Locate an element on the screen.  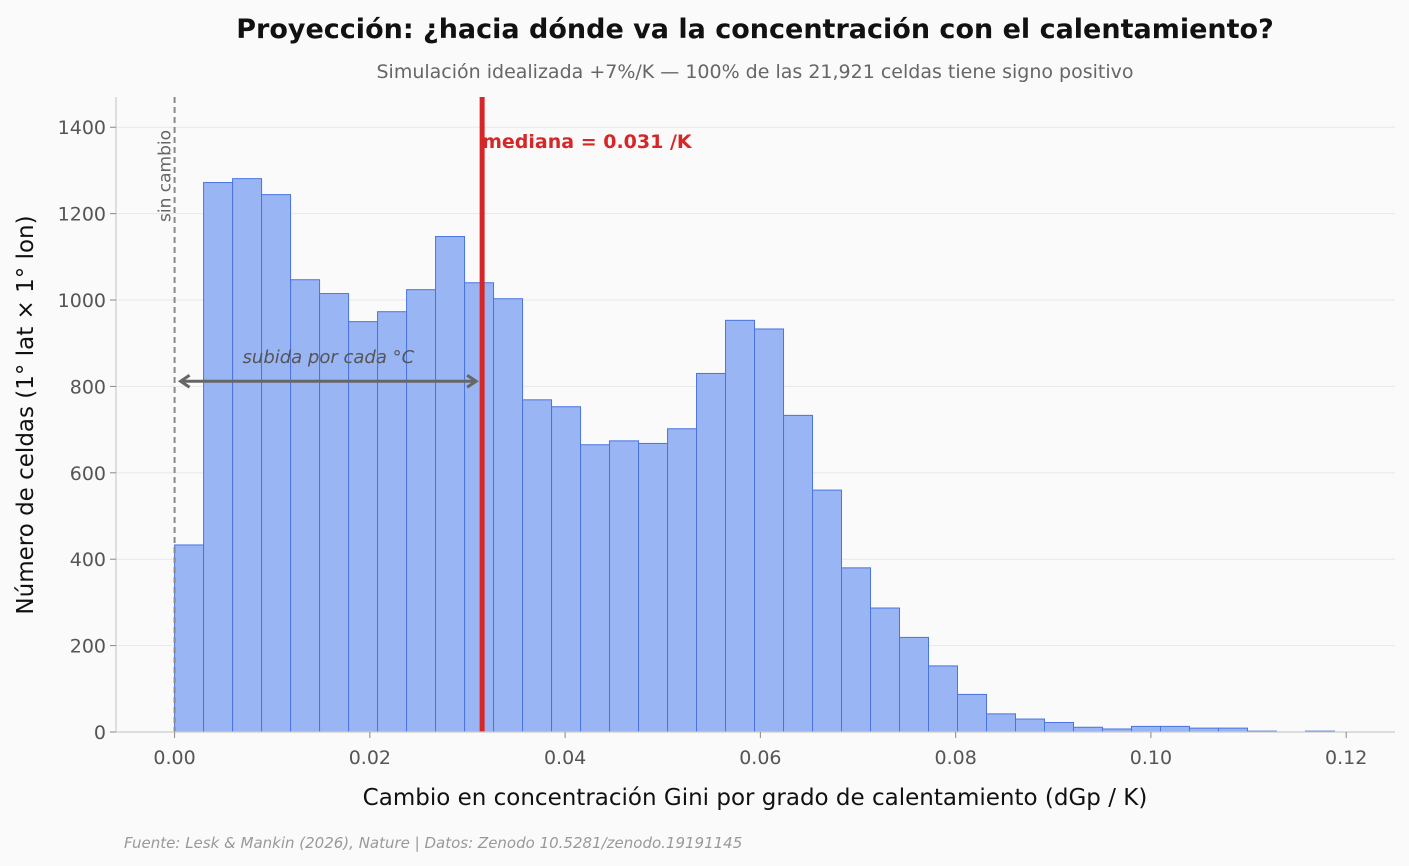
y-tick-label: 1400 is located at coordinates (82, 128).